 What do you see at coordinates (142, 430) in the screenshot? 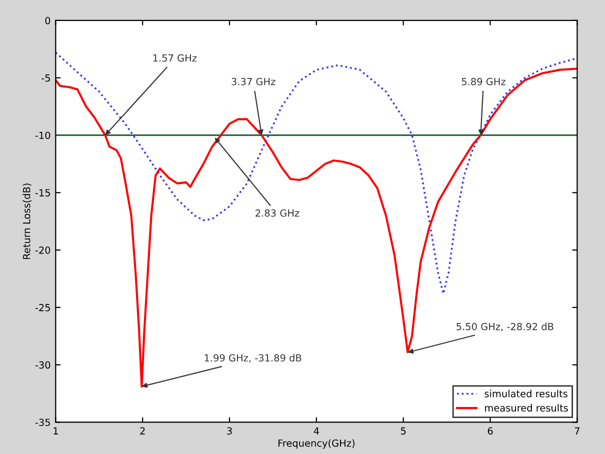
I see `x-tick-label: 2` at bounding box center [142, 430].